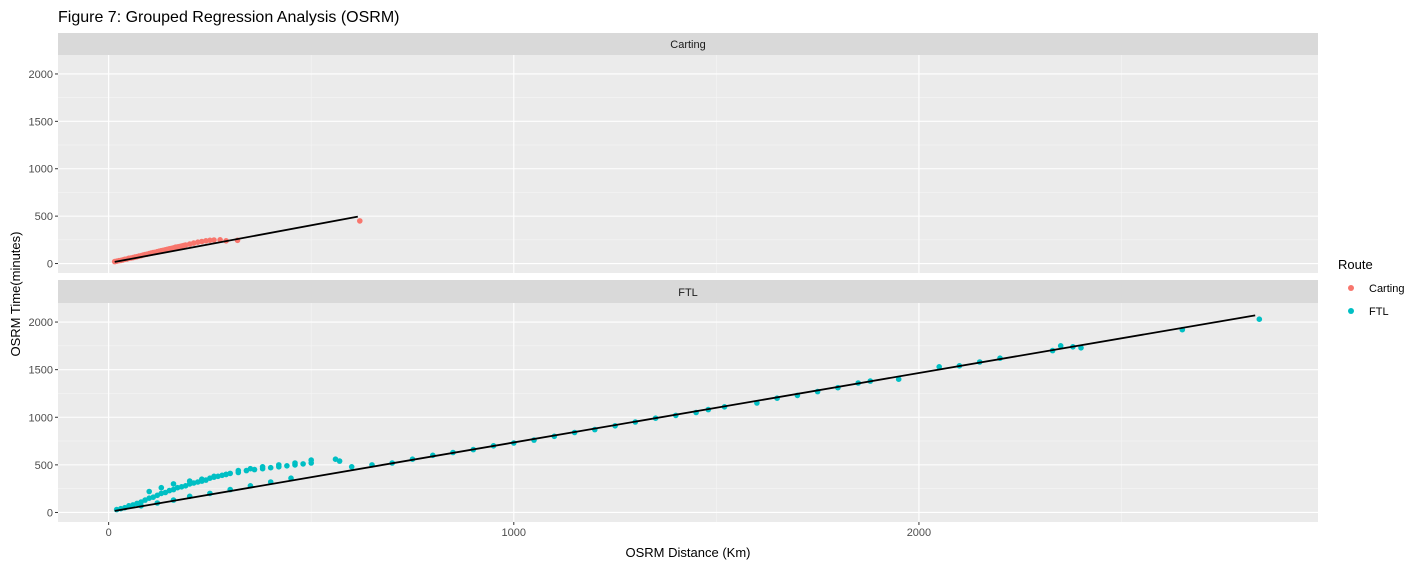  I want to click on x-tick-label-2: 2000, so click(919, 533).